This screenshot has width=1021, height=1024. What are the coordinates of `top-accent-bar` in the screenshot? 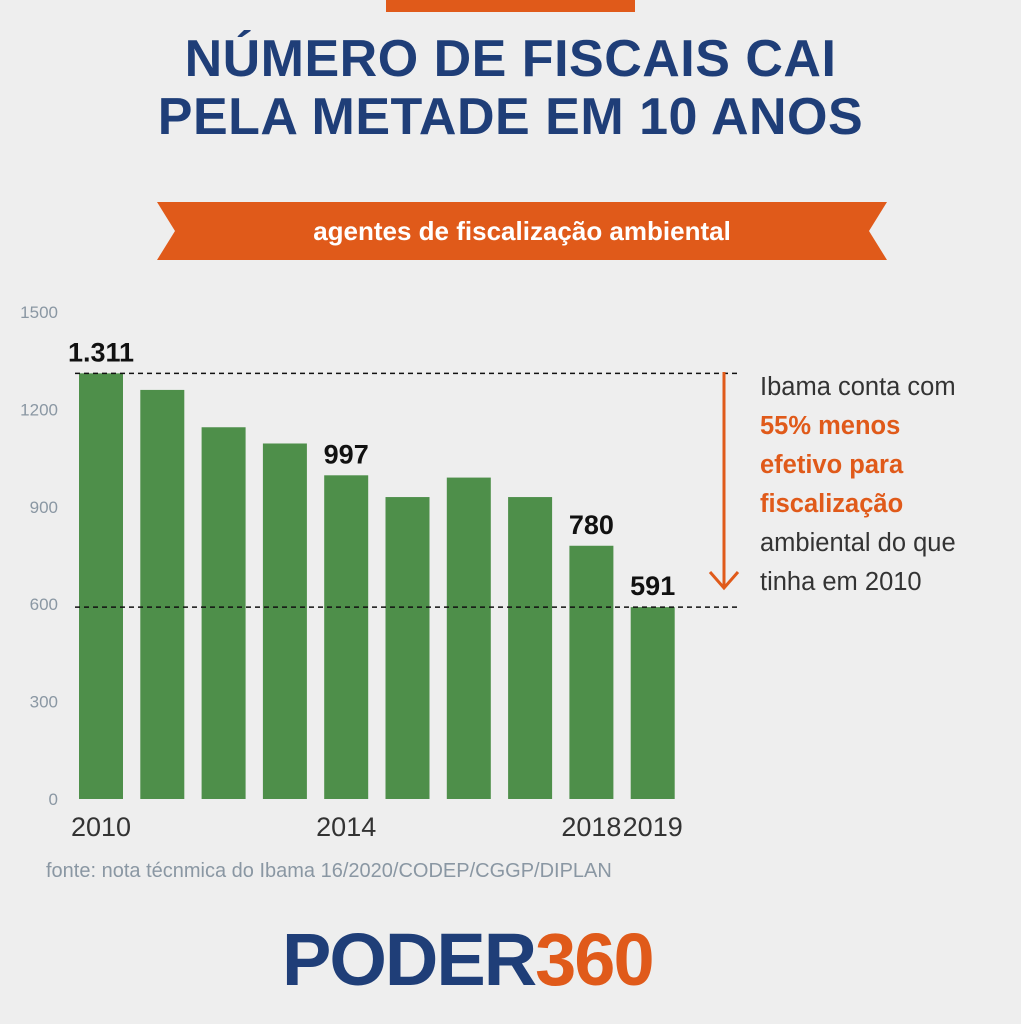 It's located at (510, 6).